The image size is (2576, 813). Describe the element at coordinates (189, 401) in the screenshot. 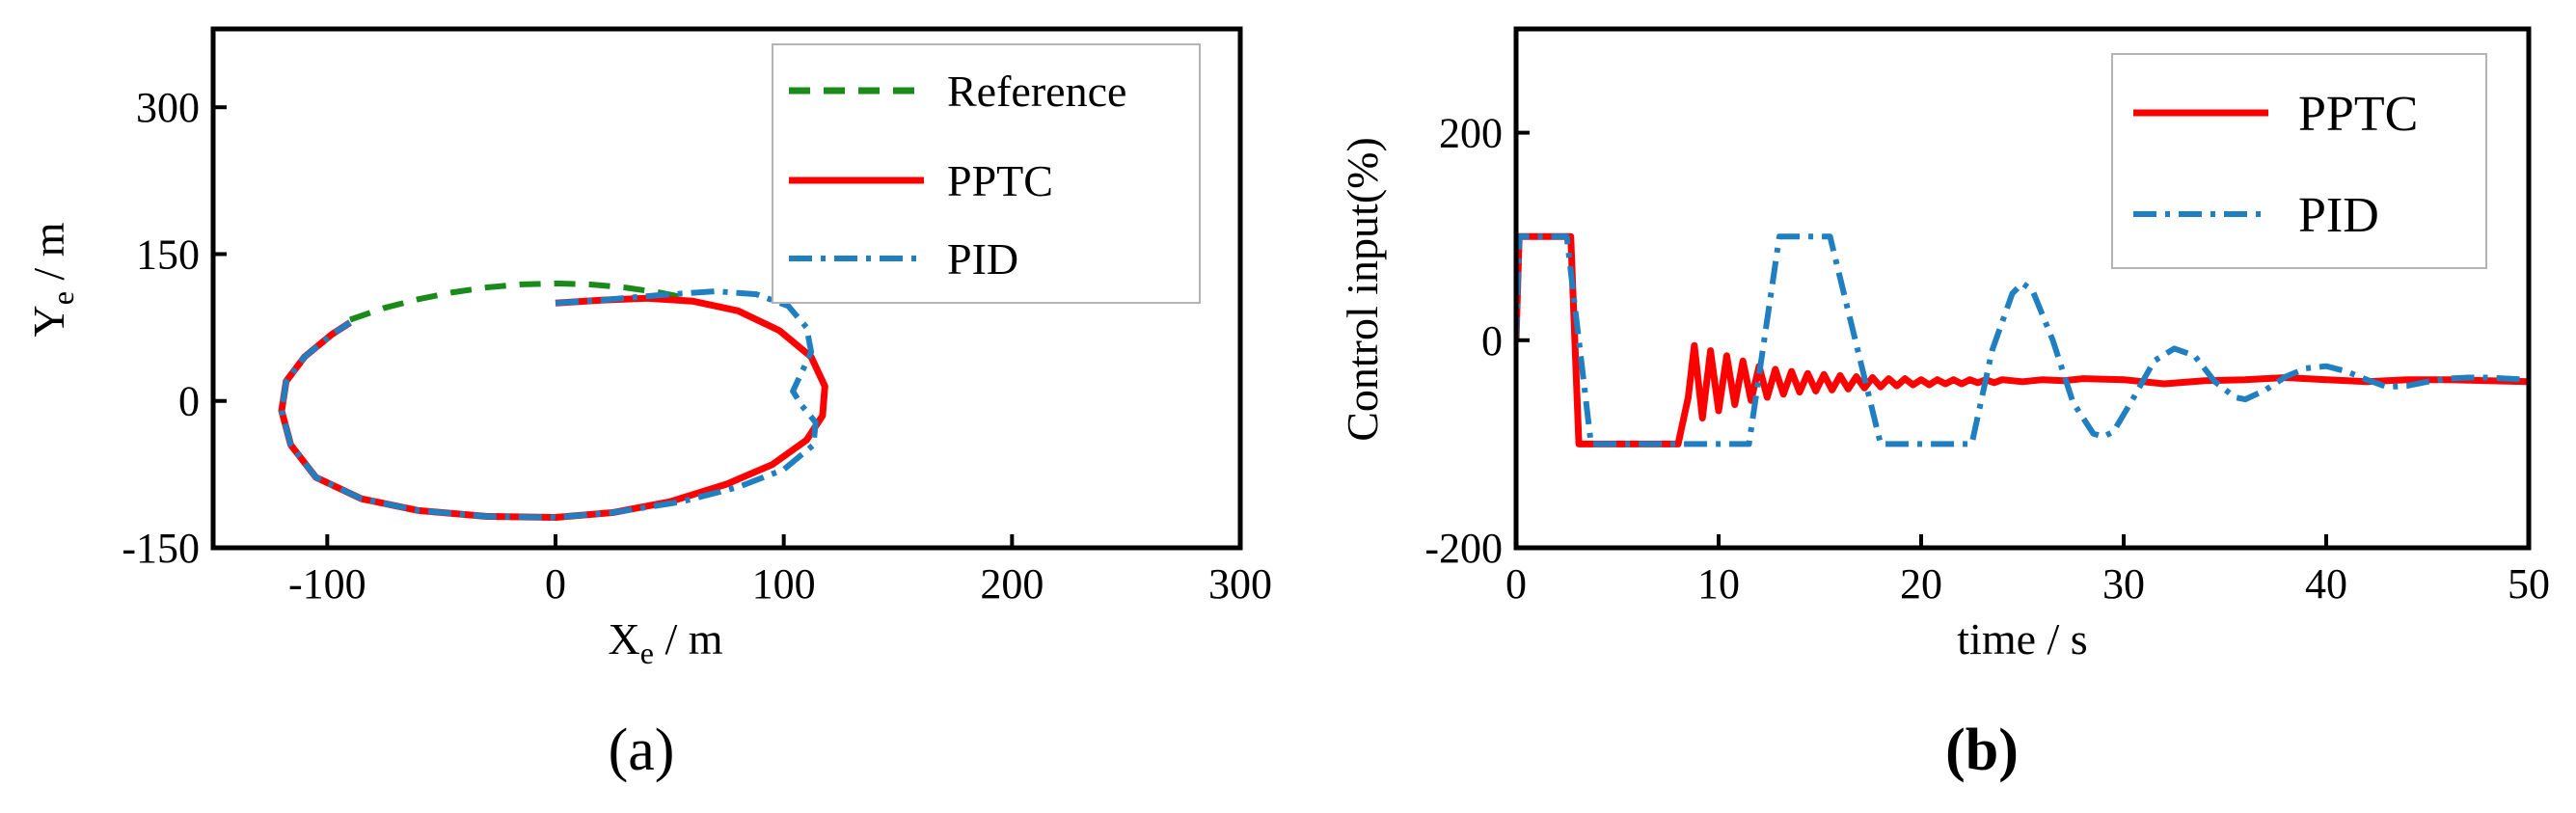

I see `chart-a-ytick-label: 0` at that location.